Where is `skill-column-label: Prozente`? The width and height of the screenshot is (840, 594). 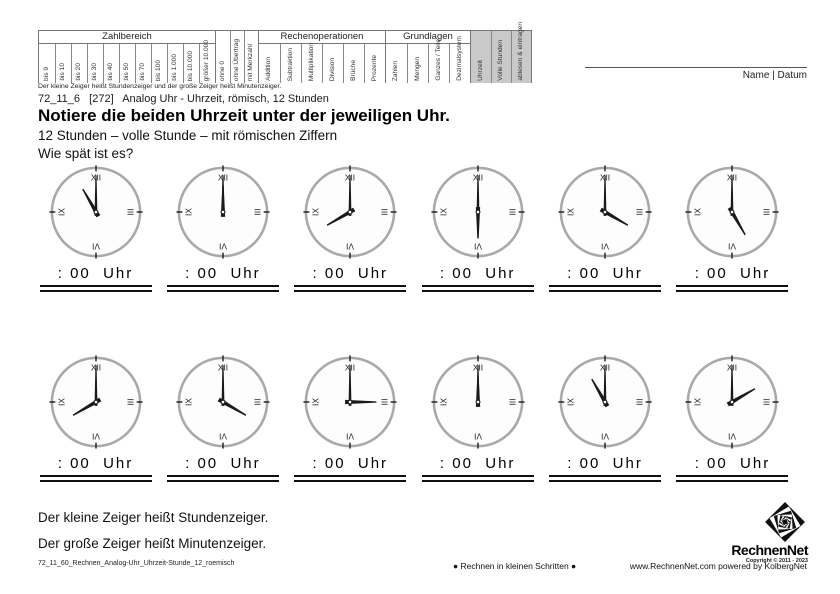
skill-column-label: Prozente is located at coordinates (374, 67).